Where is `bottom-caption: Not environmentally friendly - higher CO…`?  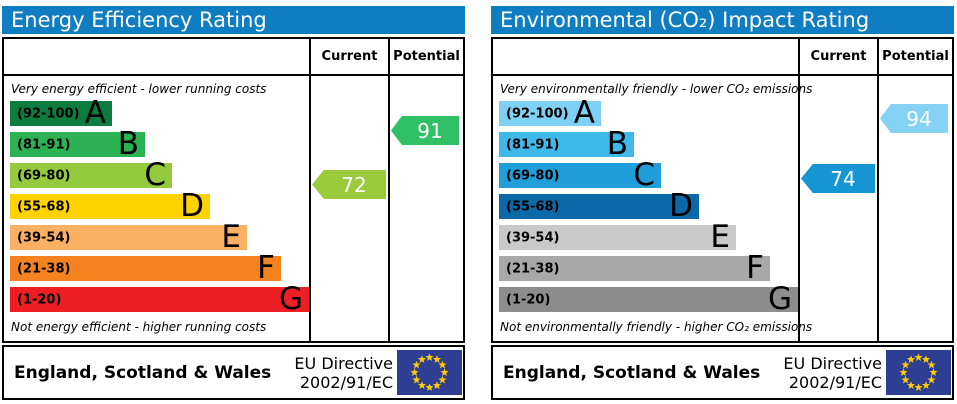 bottom-caption: Not environmentally friendly - higher CO… is located at coordinates (656, 327).